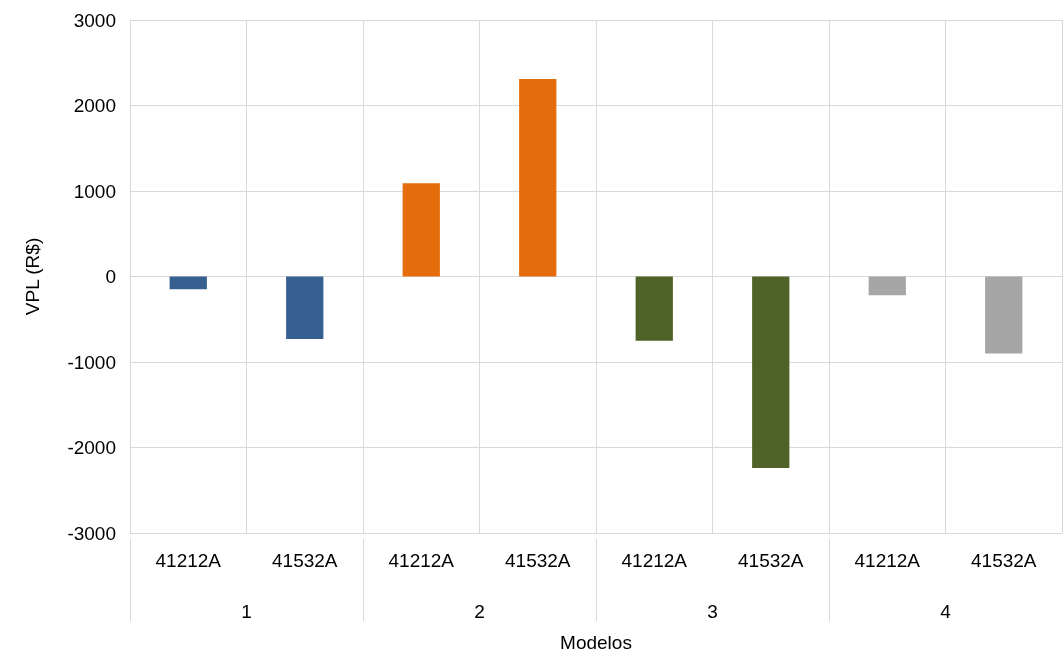  I want to click on y-tick-label: 2000, so click(94, 105).